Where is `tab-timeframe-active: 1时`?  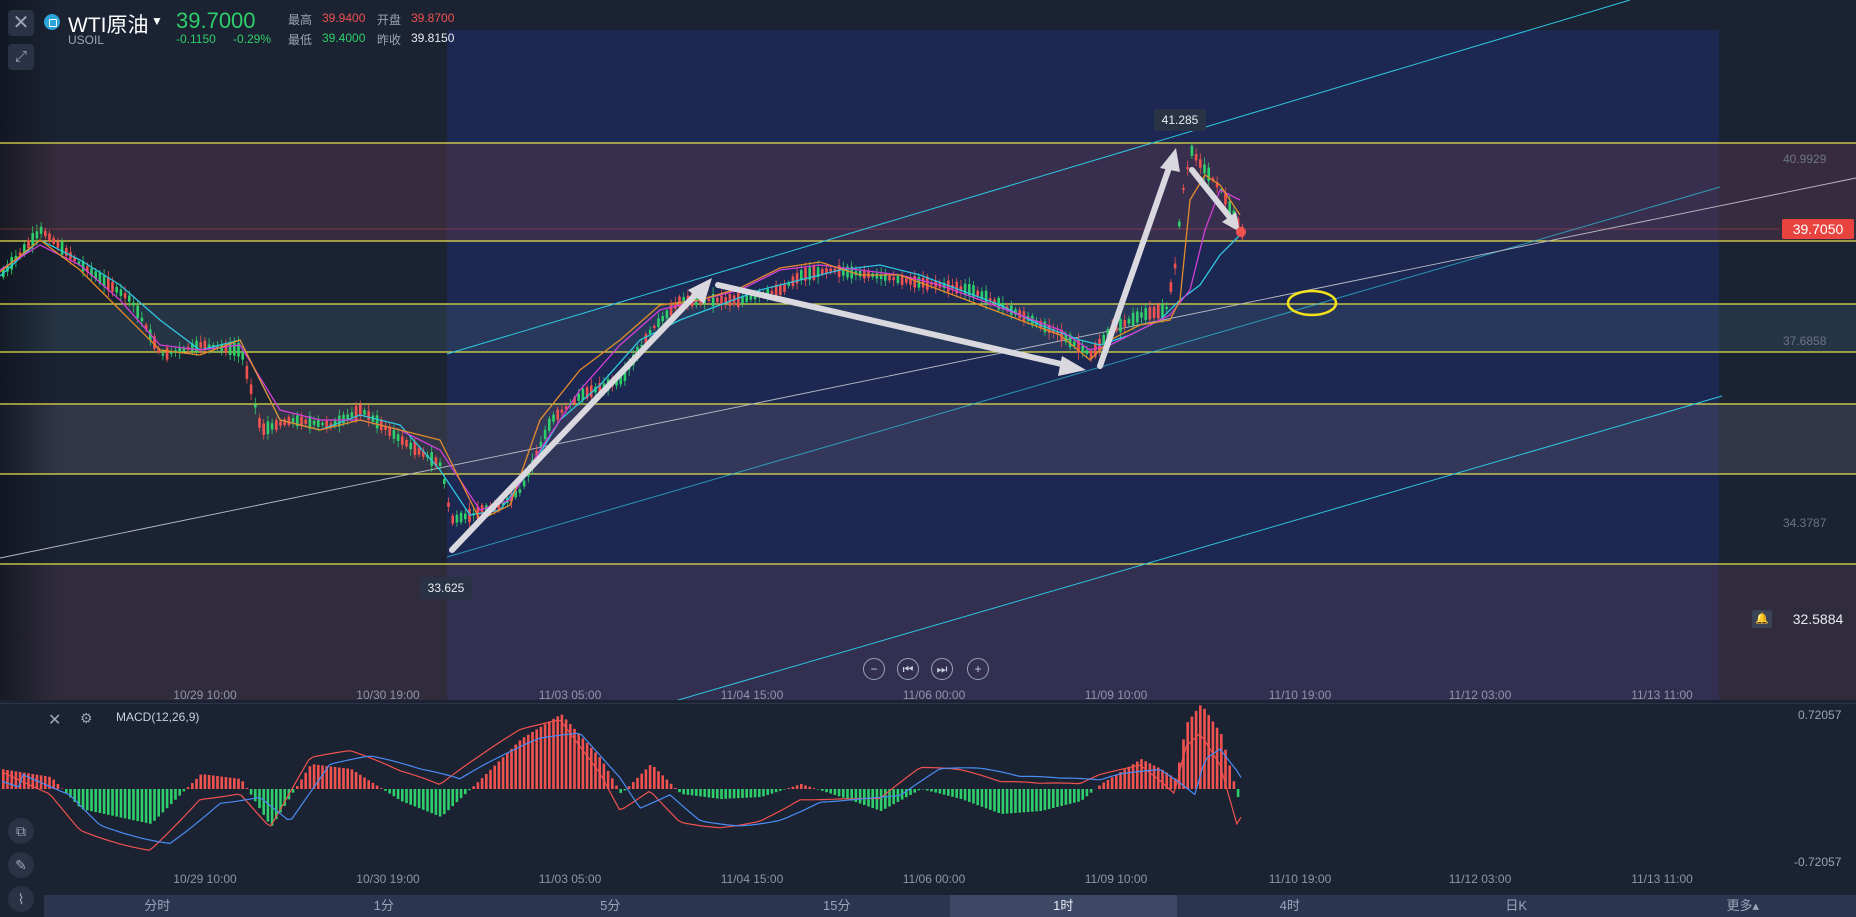
tab-timeframe-active: 1时 is located at coordinates (1063, 906).